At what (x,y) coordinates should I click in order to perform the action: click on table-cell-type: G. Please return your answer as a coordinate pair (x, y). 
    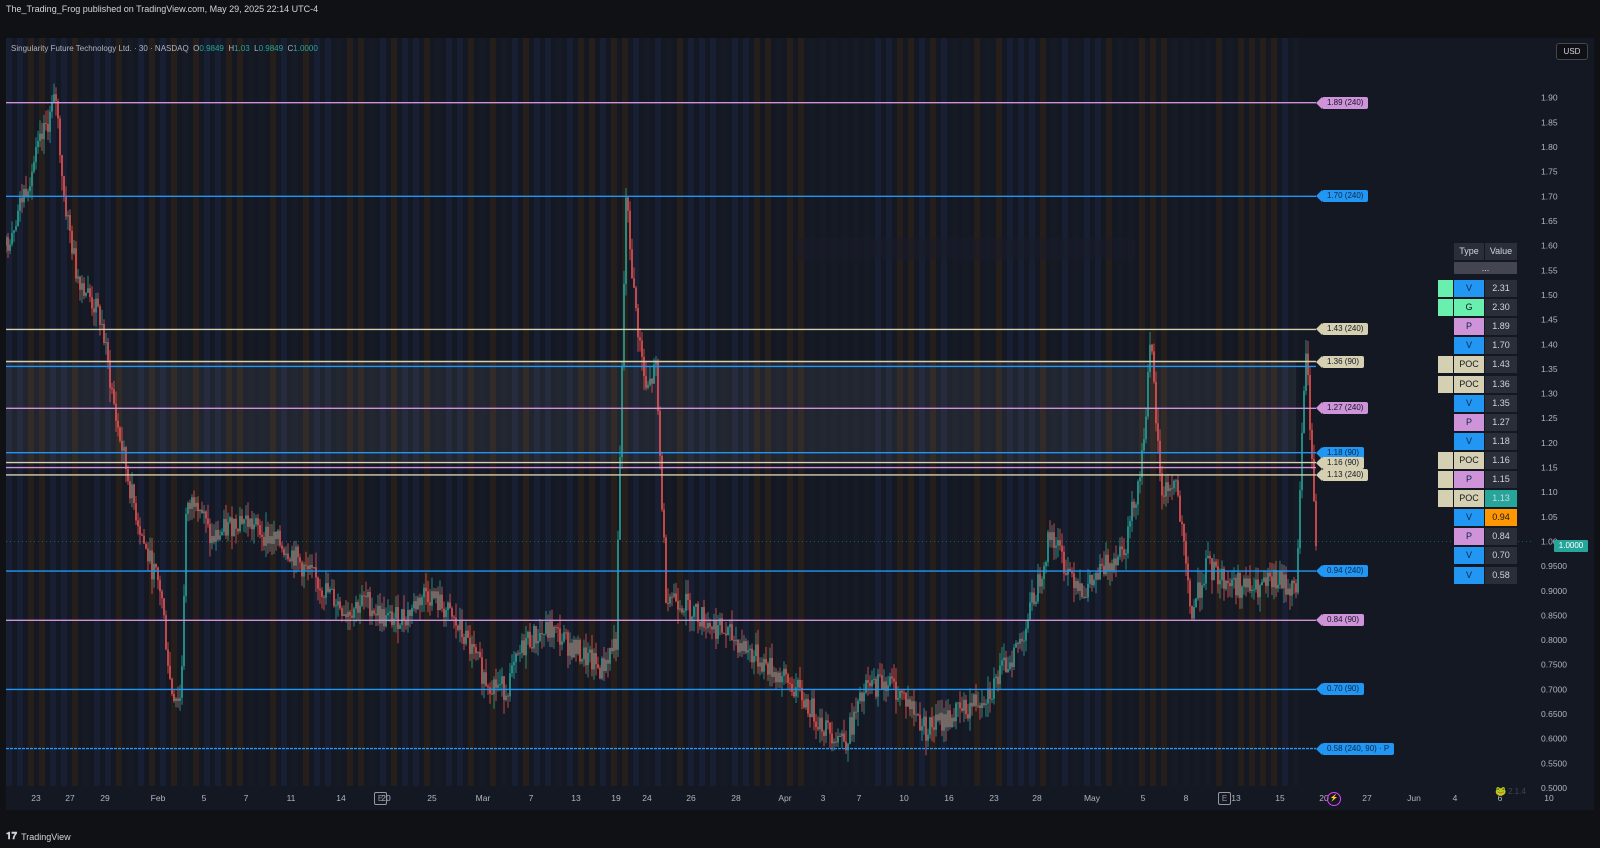
    Looking at the image, I should click on (1469, 308).